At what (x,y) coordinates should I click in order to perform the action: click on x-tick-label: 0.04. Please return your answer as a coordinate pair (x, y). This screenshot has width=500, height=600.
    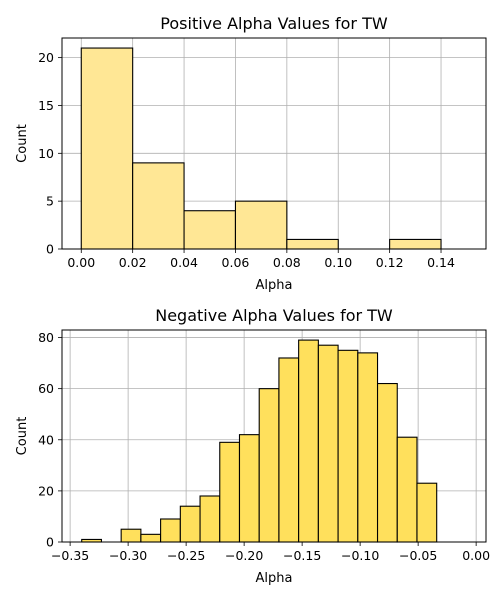
    Looking at the image, I should click on (184, 262).